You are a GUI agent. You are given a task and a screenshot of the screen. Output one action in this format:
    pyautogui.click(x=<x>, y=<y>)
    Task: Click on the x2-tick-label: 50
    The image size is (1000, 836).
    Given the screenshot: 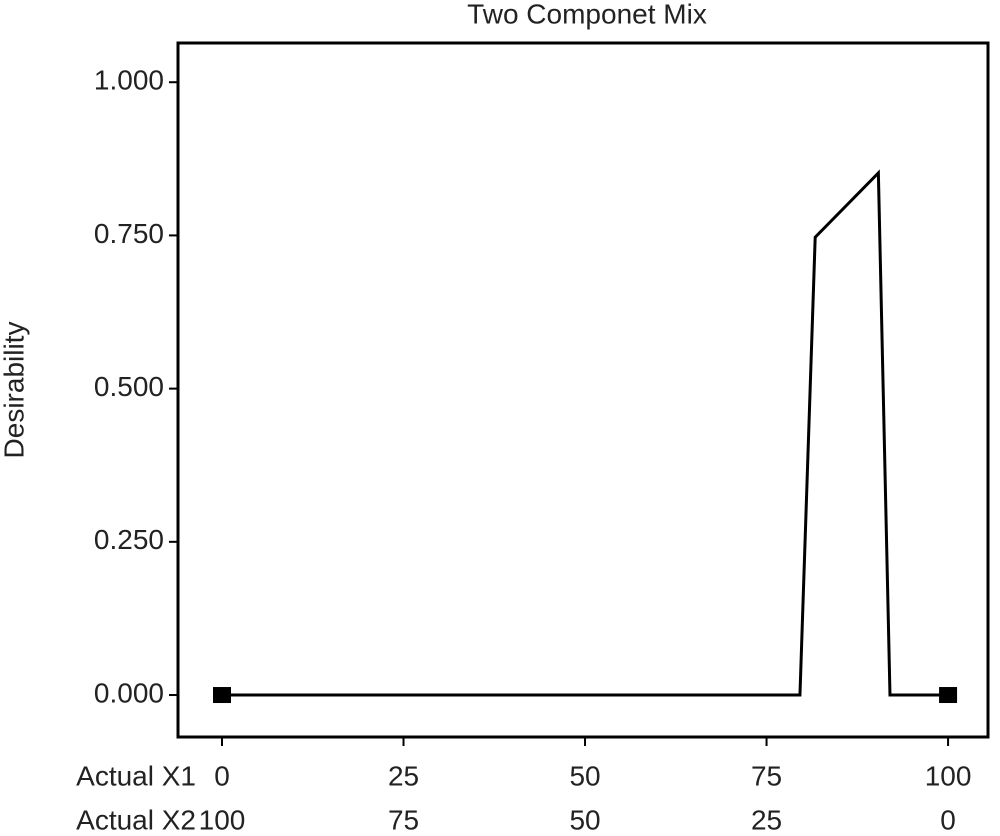 What is the action you would take?
    pyautogui.click(x=584, y=819)
    